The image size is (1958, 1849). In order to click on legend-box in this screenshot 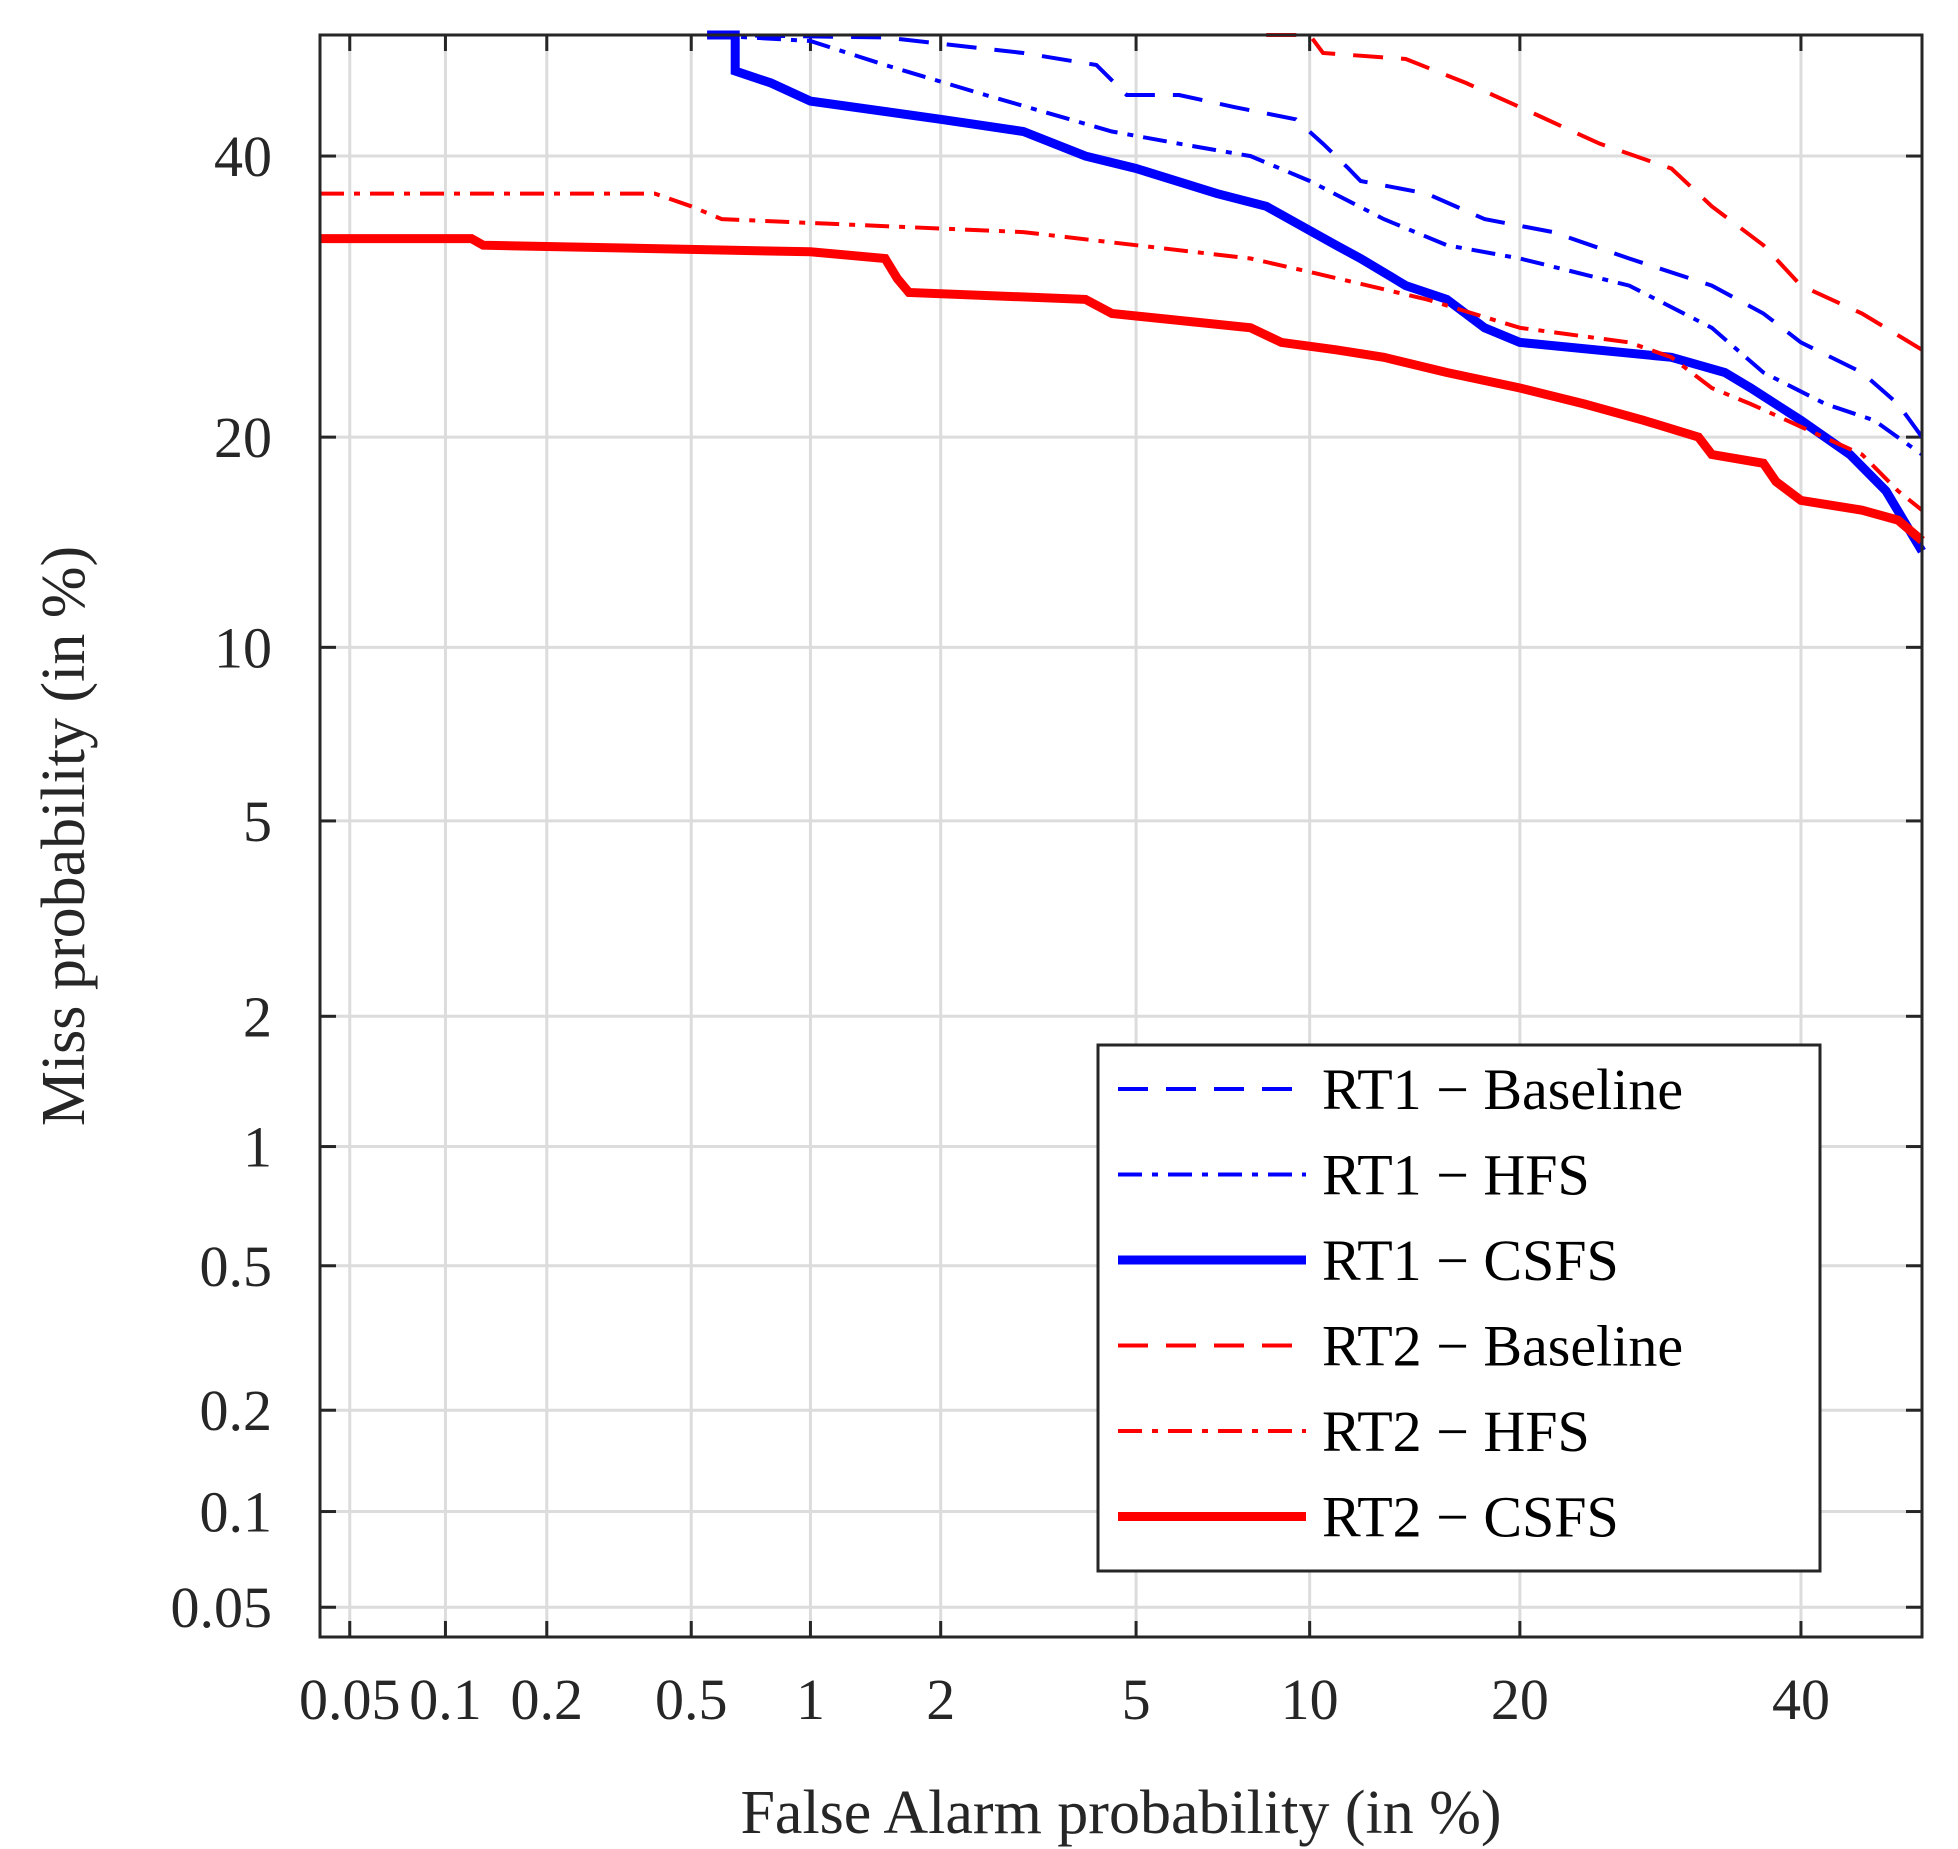, I will do `click(1459, 1308)`.